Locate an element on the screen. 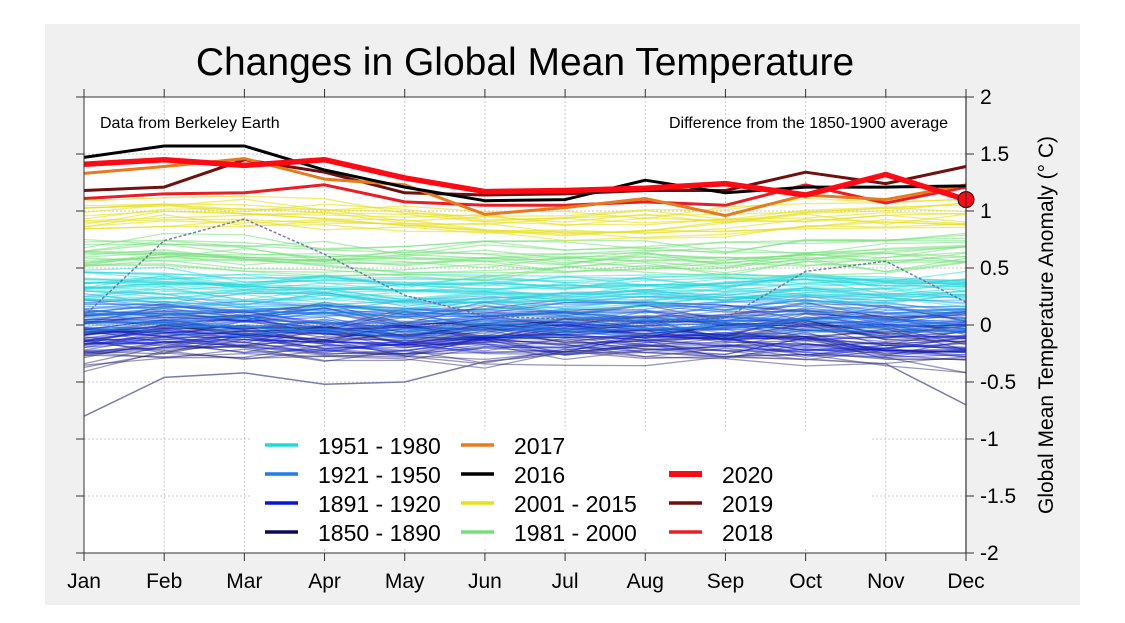 The image size is (1125, 623). year-line-1905 is located at coordinates (525, 326).